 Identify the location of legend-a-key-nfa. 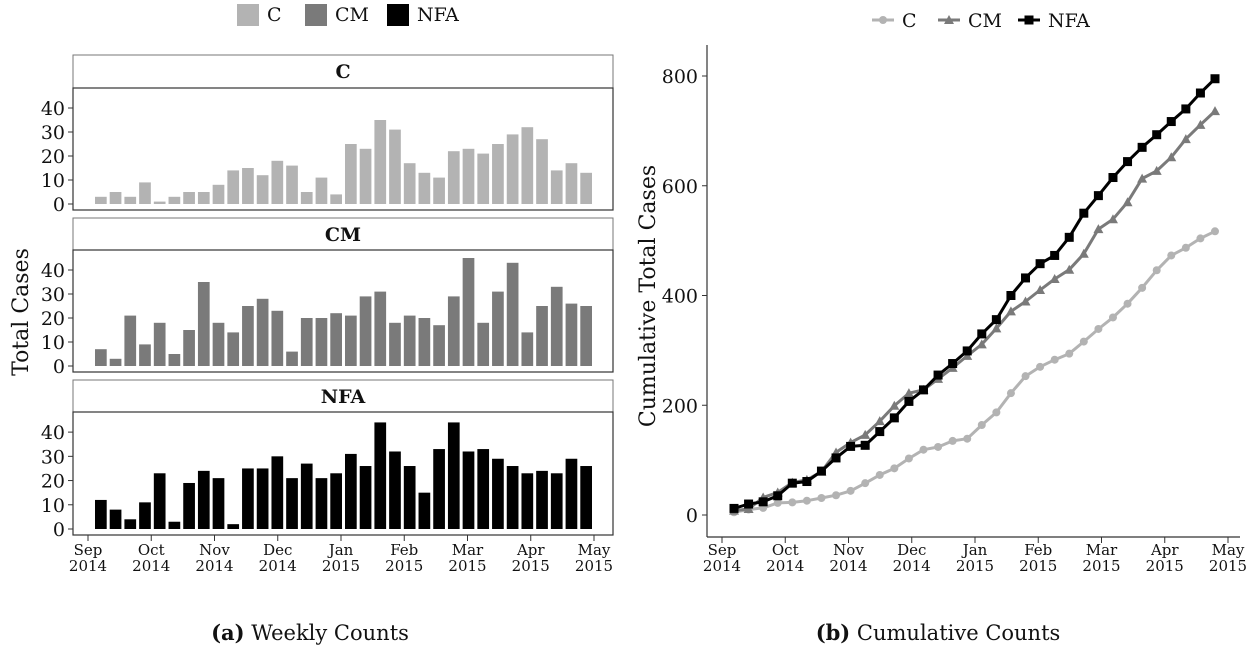
(398, 15).